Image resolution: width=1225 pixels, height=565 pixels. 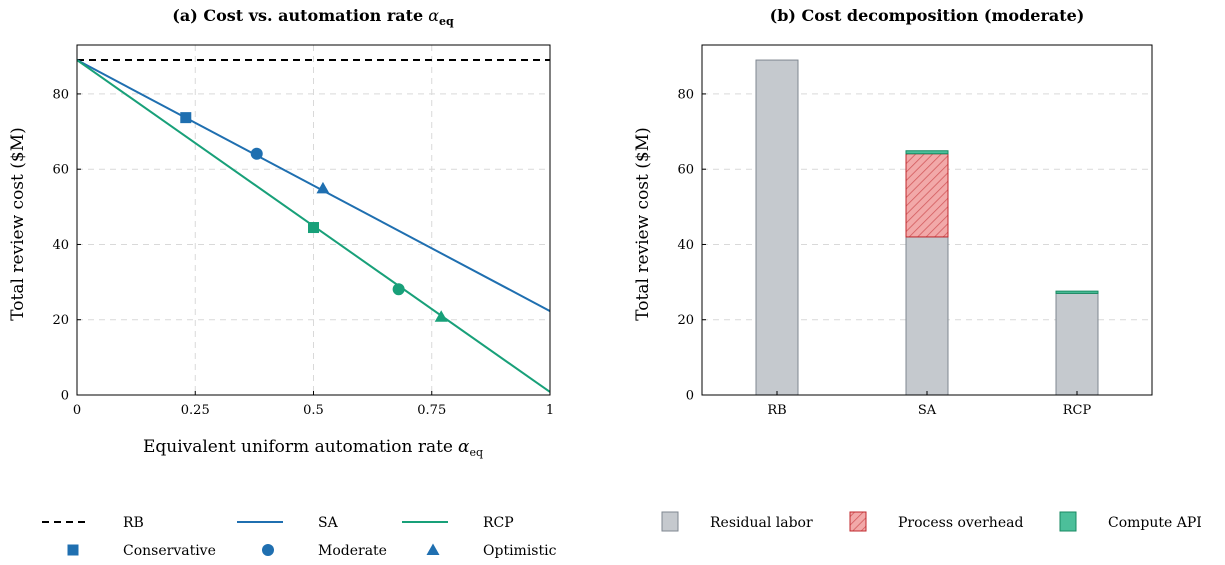 I want to click on legend-swatch-residual-labor, so click(x=670, y=521).